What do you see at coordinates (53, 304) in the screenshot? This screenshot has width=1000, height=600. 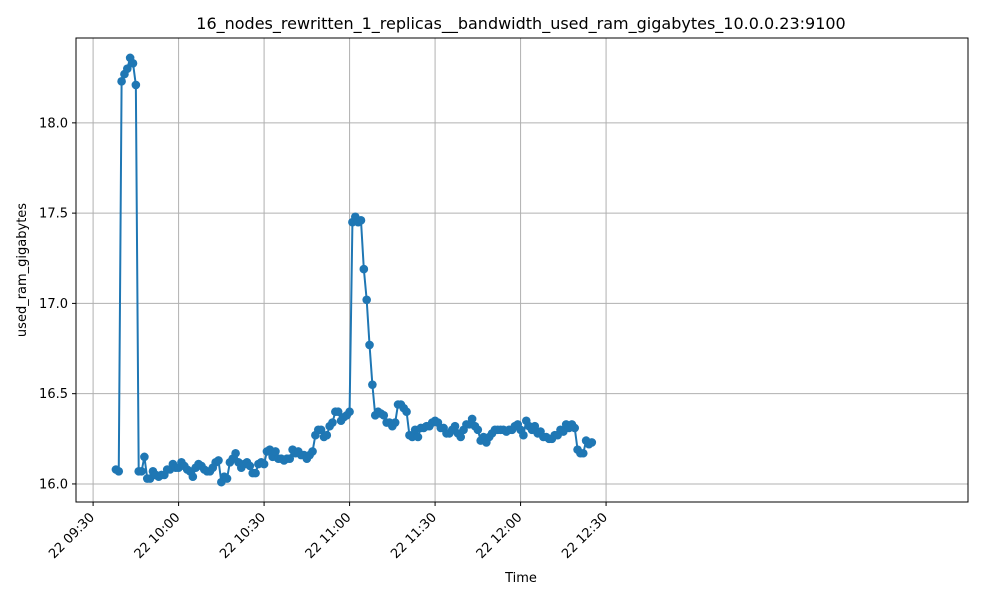 I see `y-tick-label: 17.0` at bounding box center [53, 304].